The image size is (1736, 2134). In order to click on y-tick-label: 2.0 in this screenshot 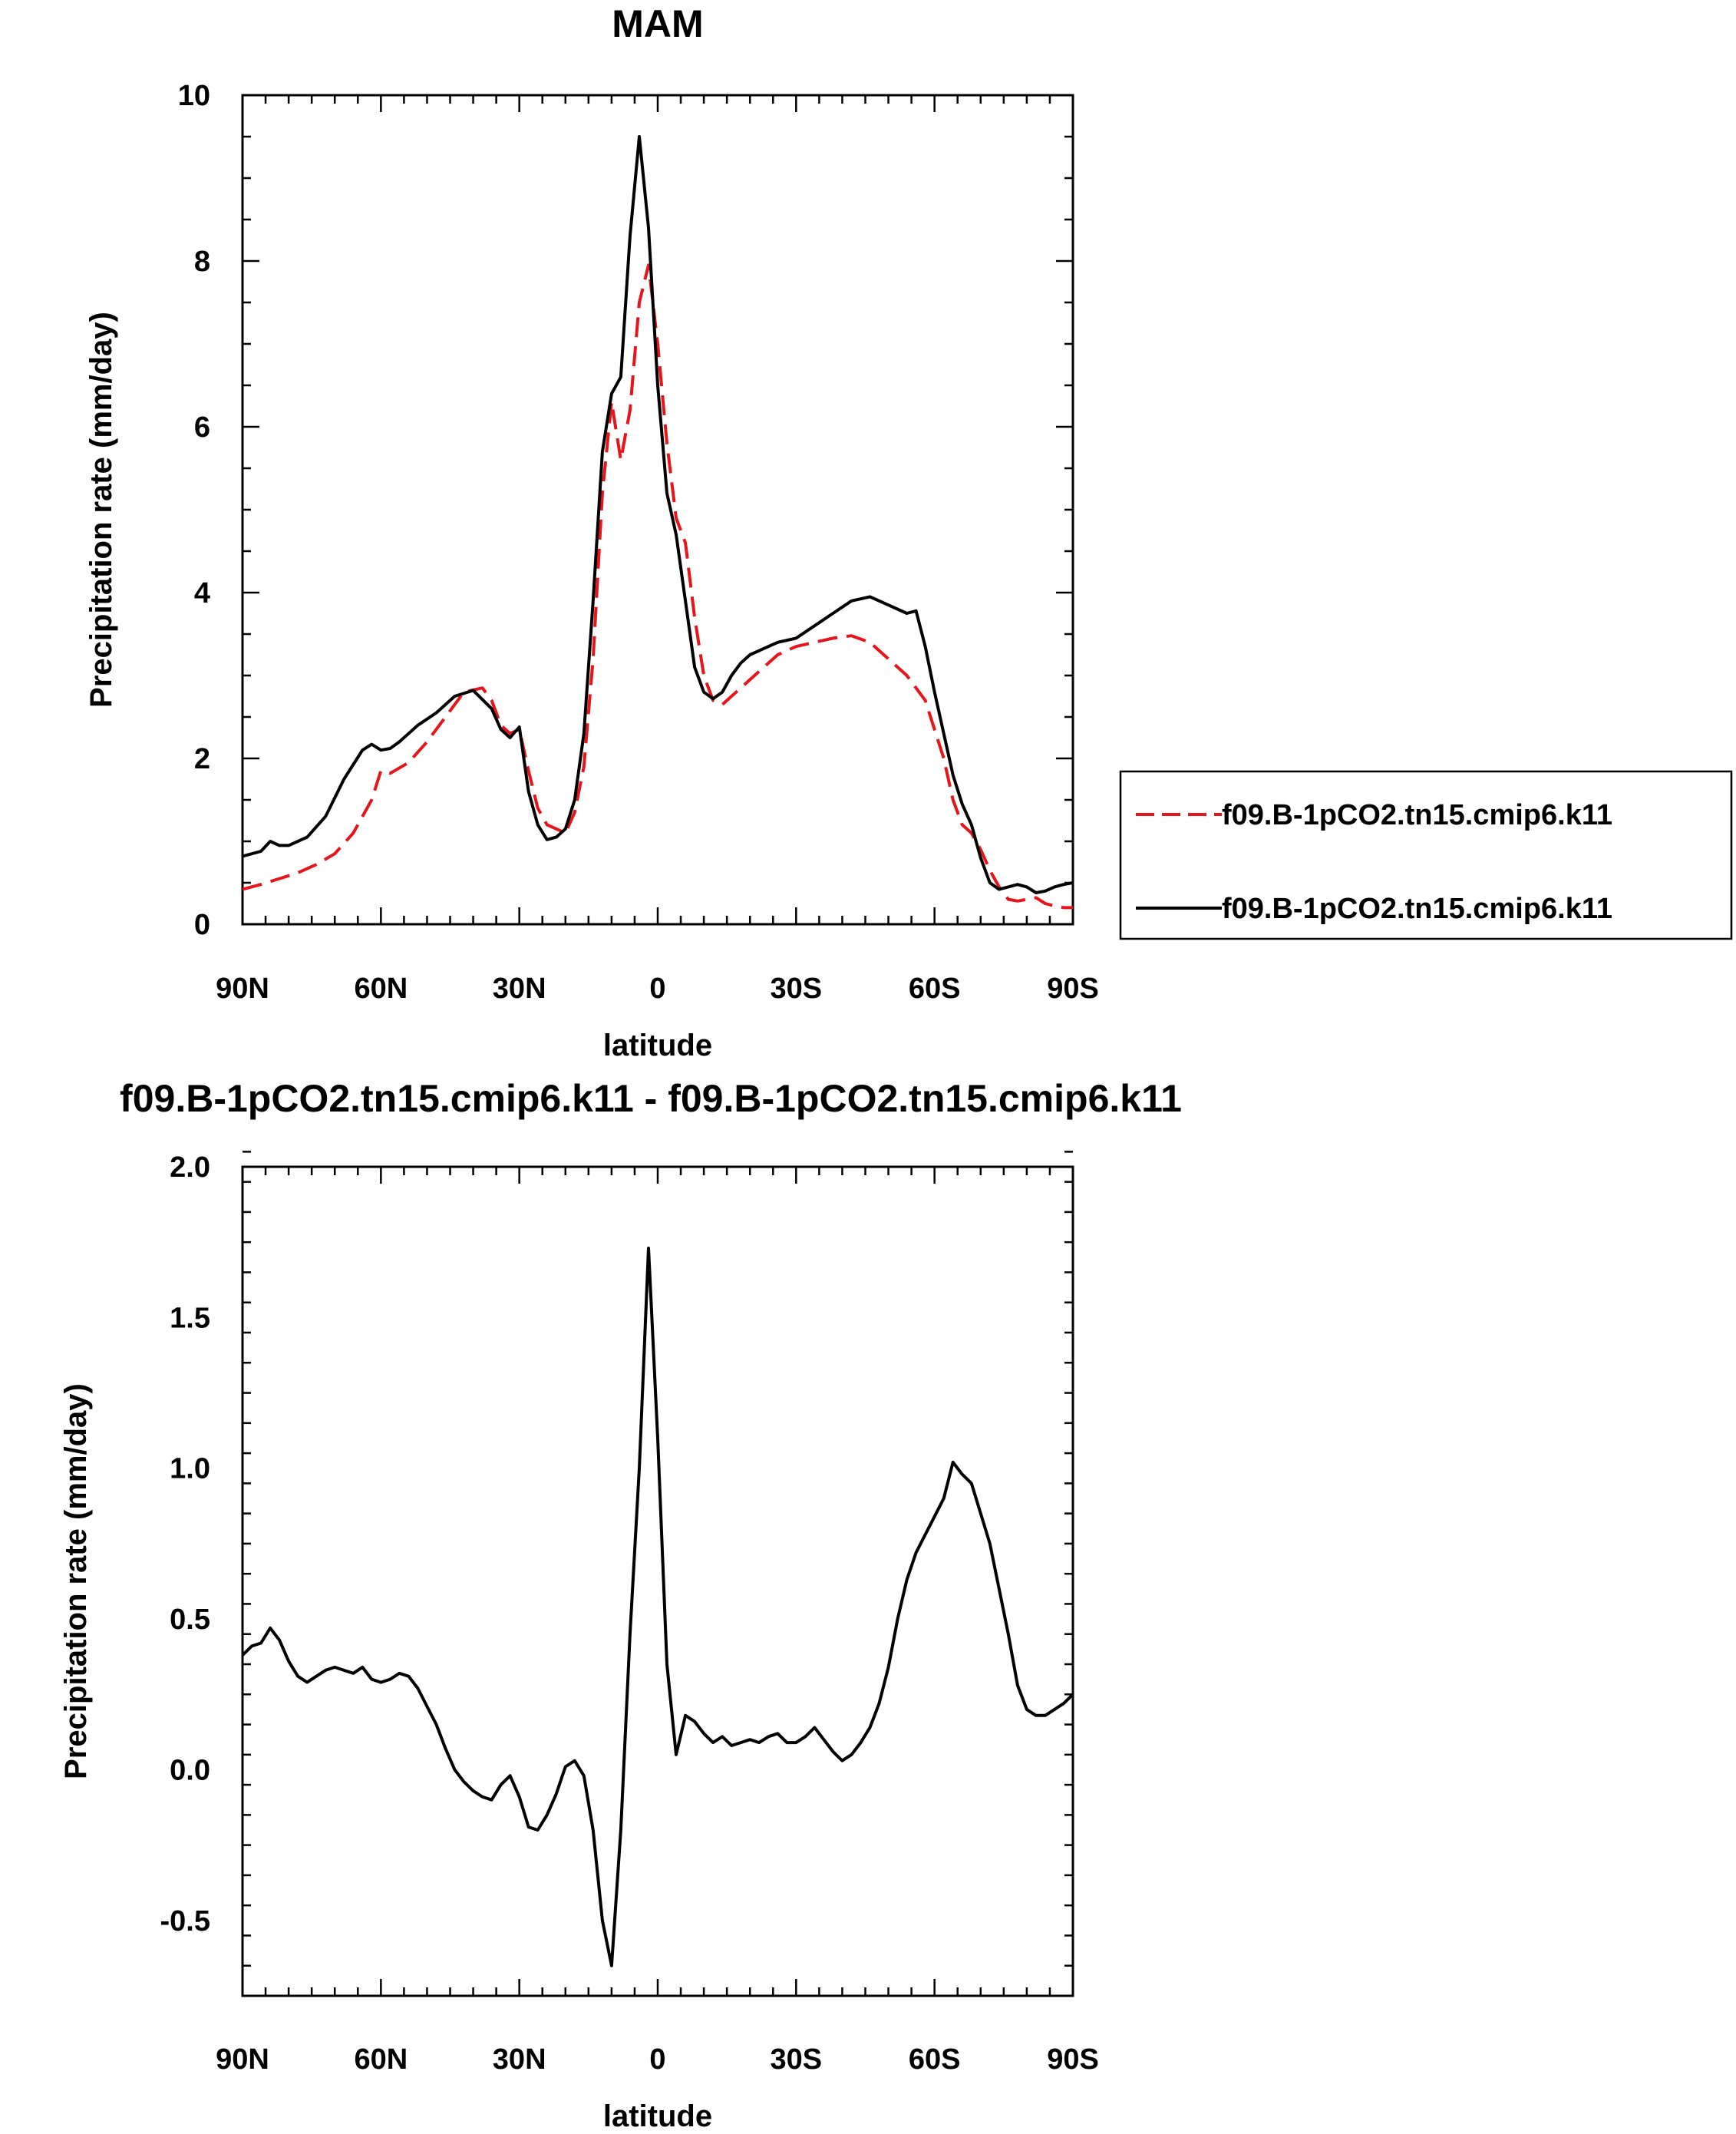, I will do `click(190, 1167)`.